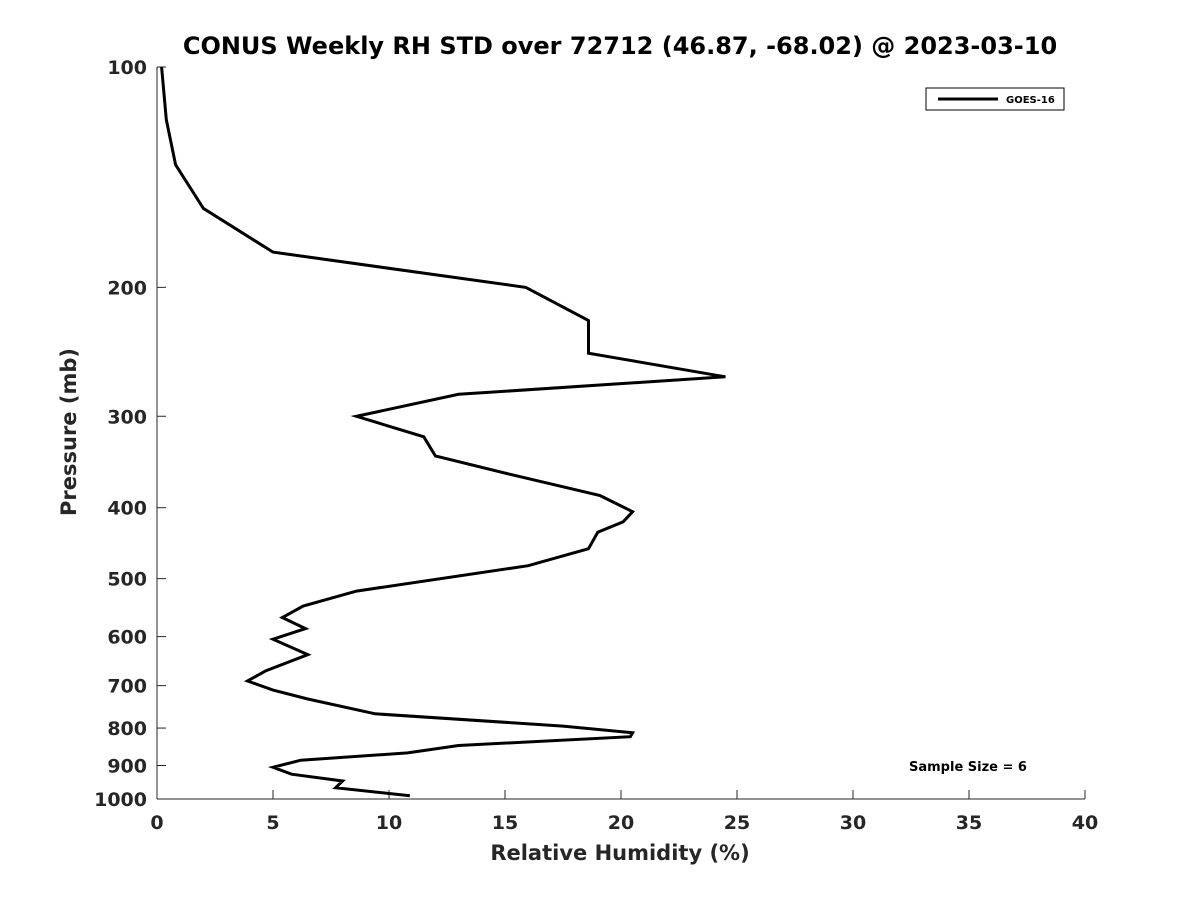 This screenshot has height=900, width=1200. Describe the element at coordinates (505, 823) in the screenshot. I see `x-tick-label: 15` at that location.